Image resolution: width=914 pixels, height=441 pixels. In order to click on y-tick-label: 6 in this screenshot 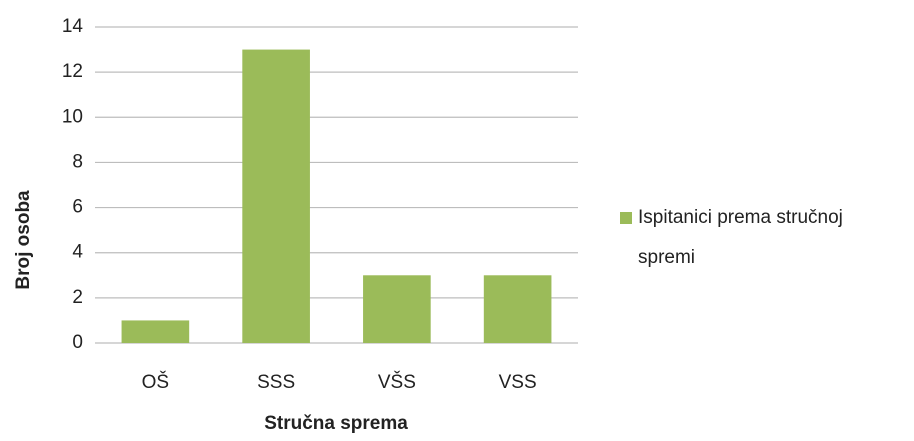, I will do `click(77, 207)`.